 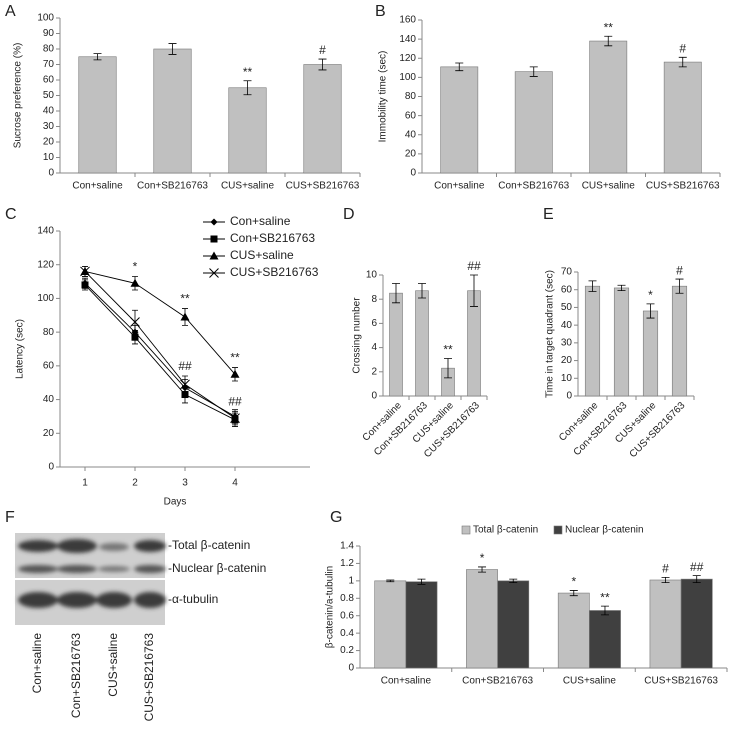 What do you see at coordinates (374, 347) in the screenshot?
I see `y-tick-label: 4` at bounding box center [374, 347].